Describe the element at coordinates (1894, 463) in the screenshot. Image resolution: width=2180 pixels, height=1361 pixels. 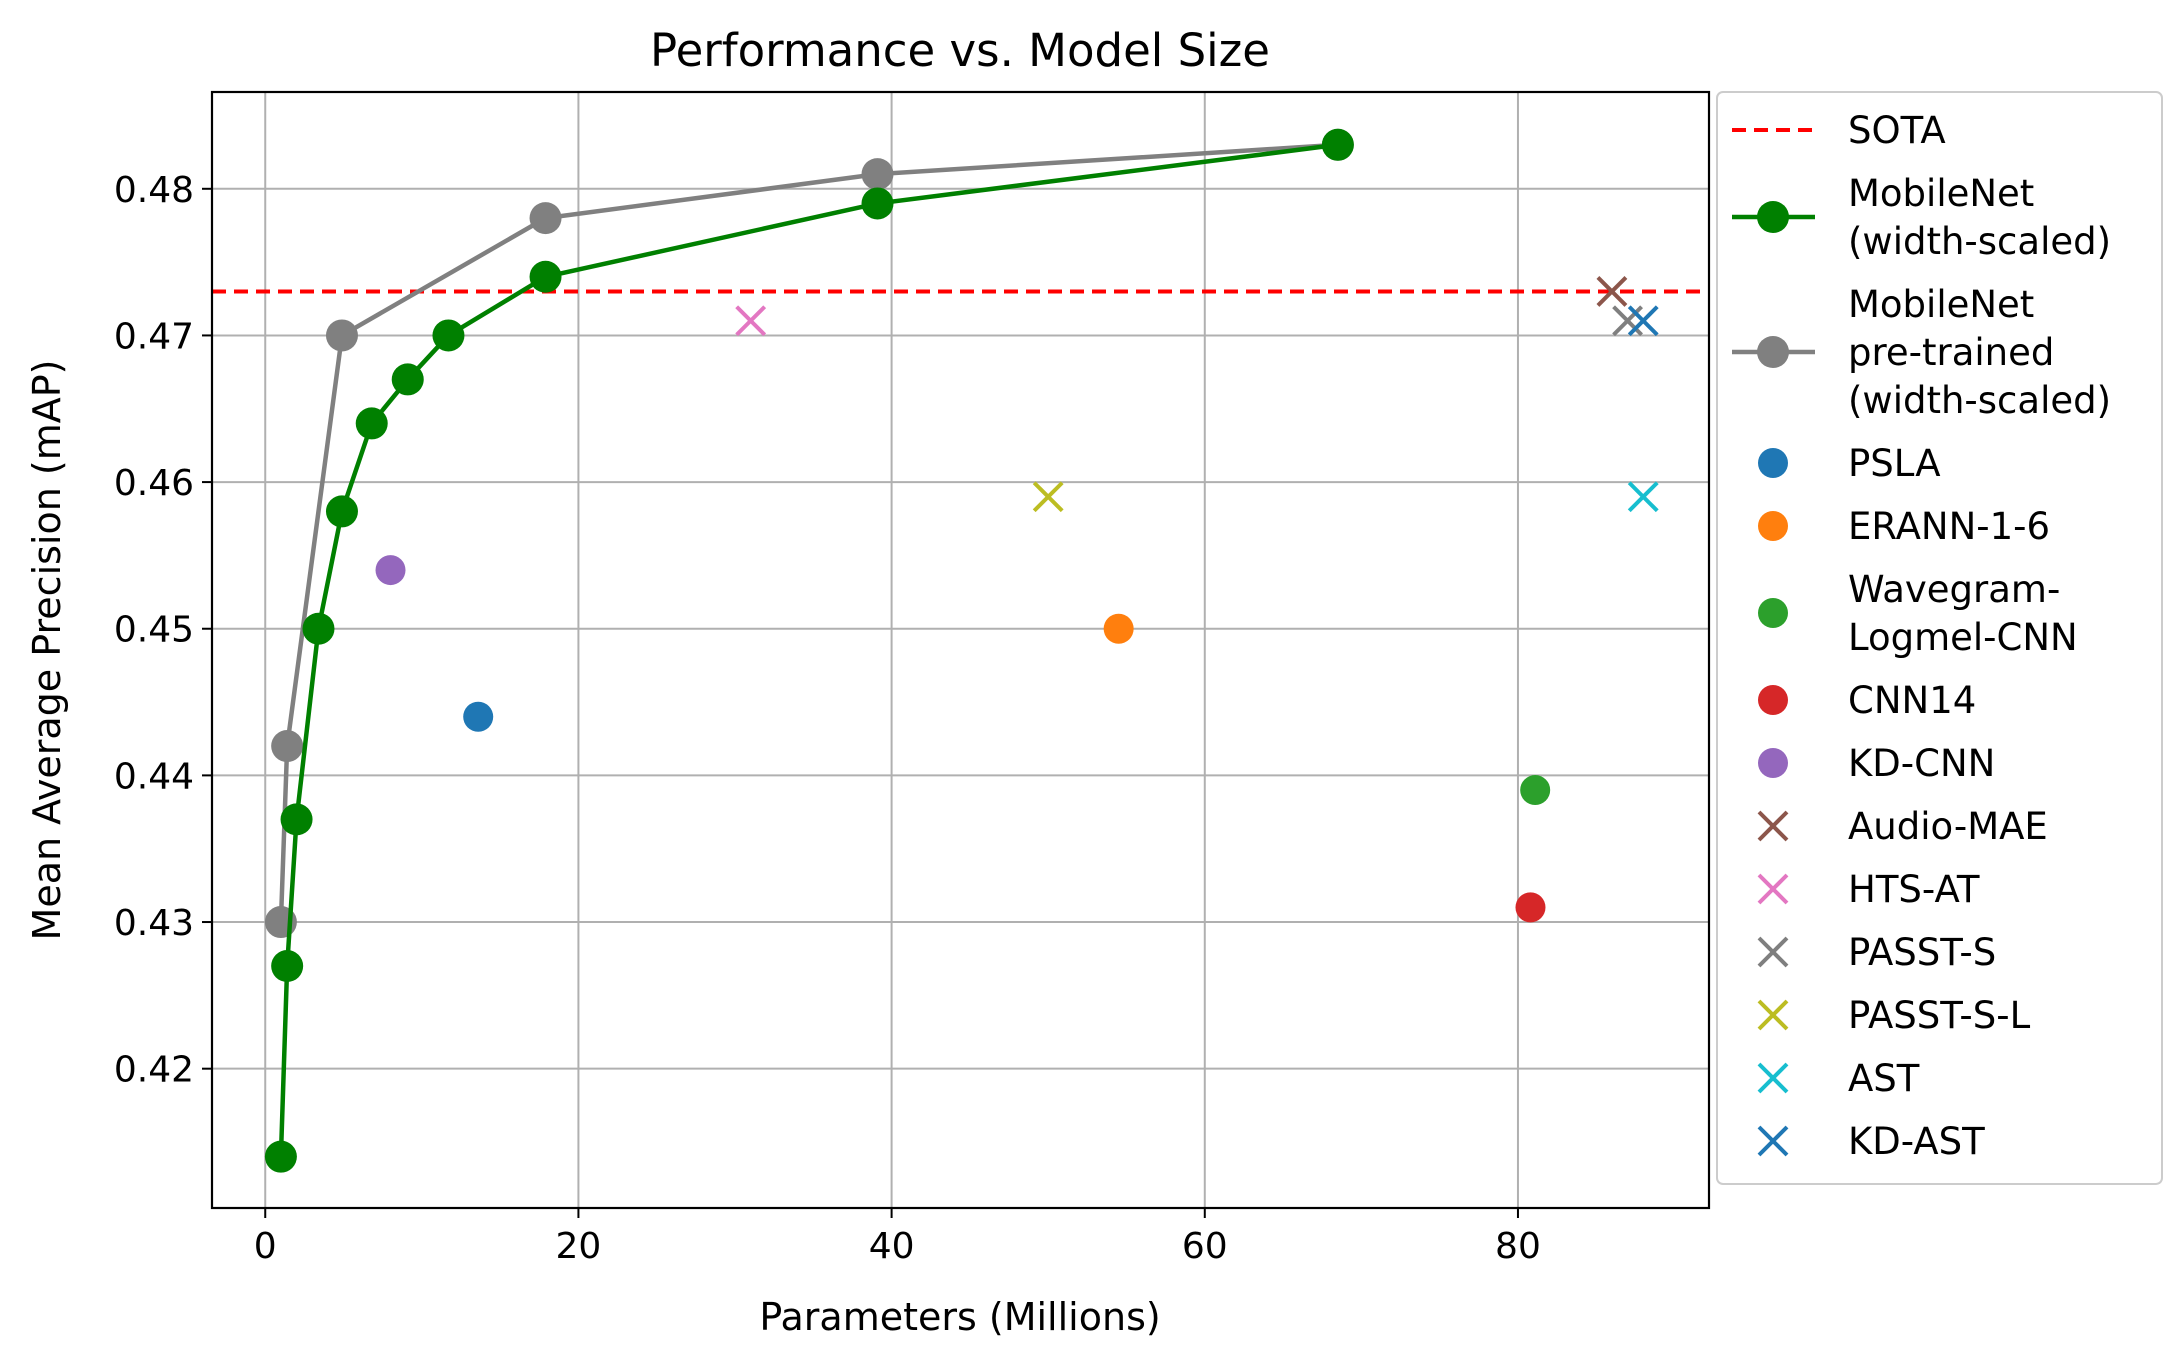
I see `legend-label: PSLA` at that location.